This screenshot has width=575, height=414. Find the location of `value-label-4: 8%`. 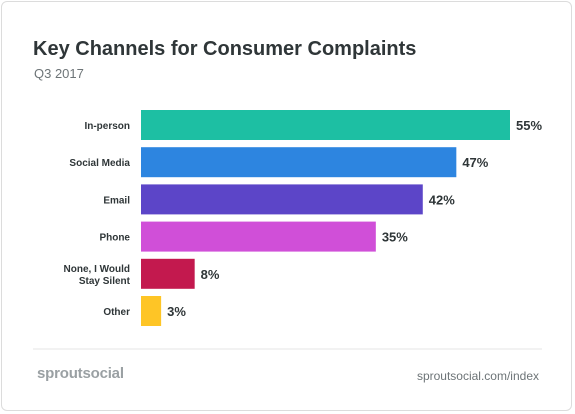

value-label-4: 8% is located at coordinates (210, 274).